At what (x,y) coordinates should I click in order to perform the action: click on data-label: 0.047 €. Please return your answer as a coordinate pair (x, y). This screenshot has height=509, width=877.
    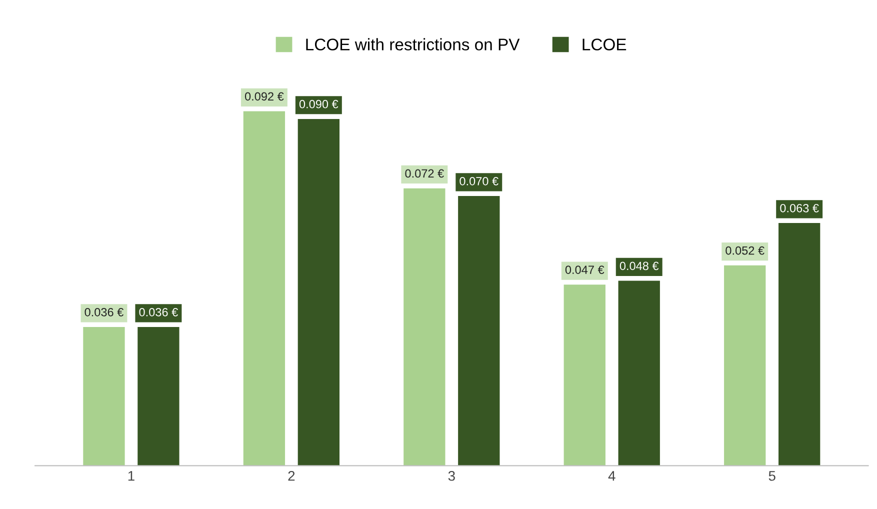
    Looking at the image, I should click on (584, 270).